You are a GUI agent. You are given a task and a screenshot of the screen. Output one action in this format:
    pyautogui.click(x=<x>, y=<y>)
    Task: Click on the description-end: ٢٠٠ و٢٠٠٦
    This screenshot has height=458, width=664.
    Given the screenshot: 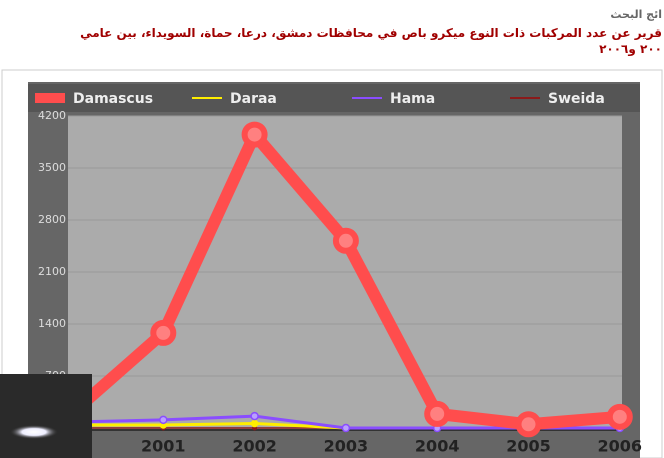 What is the action you would take?
    pyautogui.click(x=630, y=49)
    